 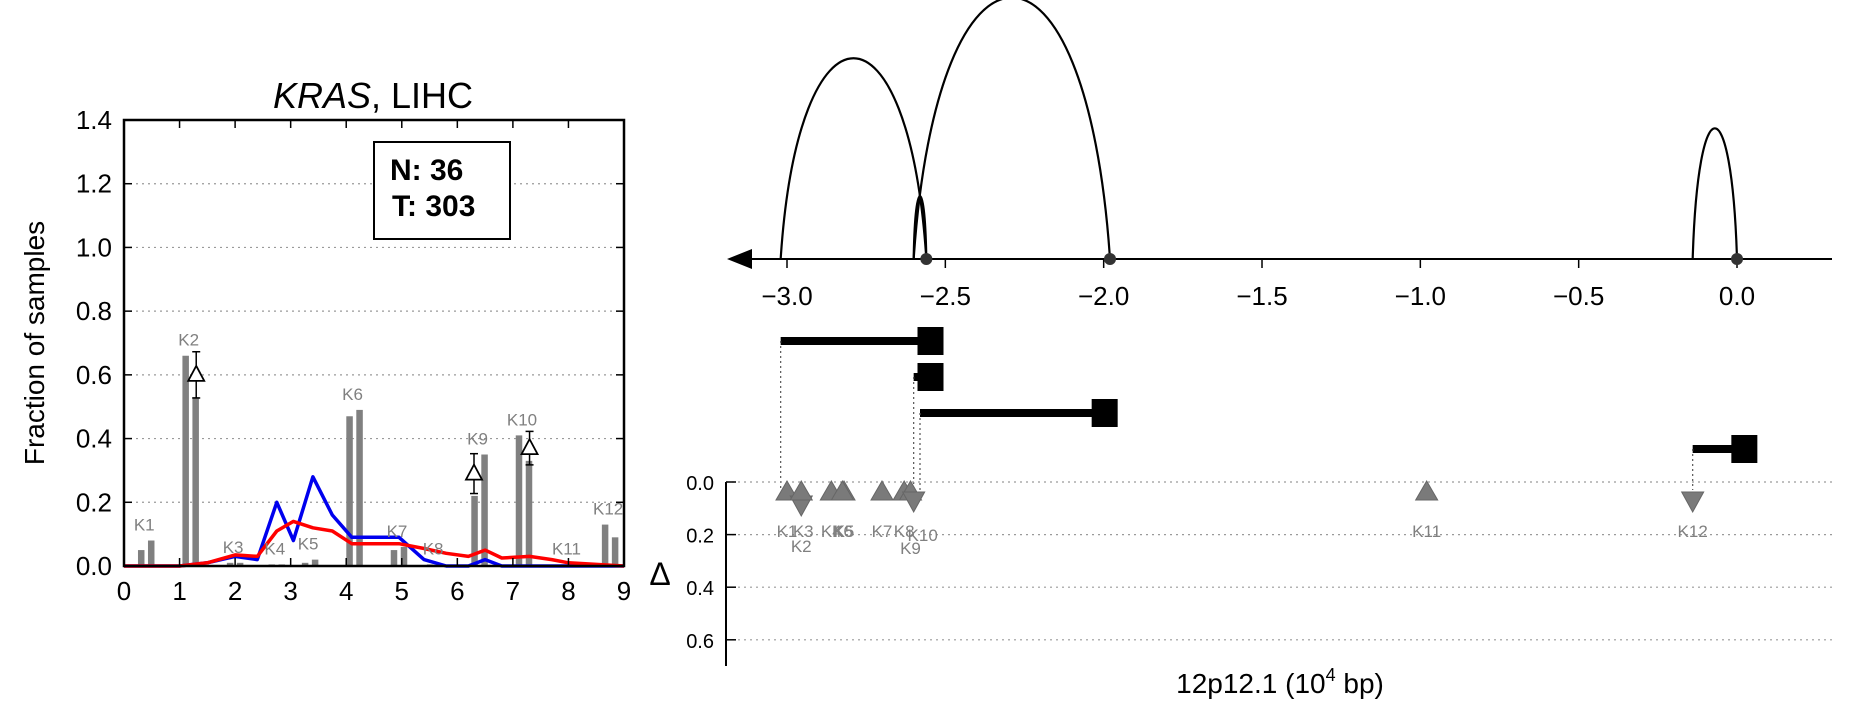 What do you see at coordinates (842, 531) in the screenshot?
I see `exon-label: K6` at bounding box center [842, 531].